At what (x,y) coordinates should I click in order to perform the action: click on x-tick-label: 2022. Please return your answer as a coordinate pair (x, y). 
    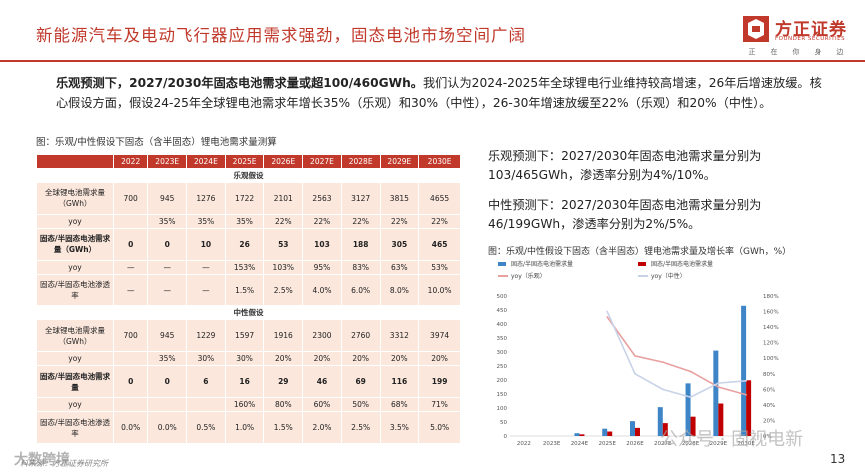
    Looking at the image, I should click on (524, 444).